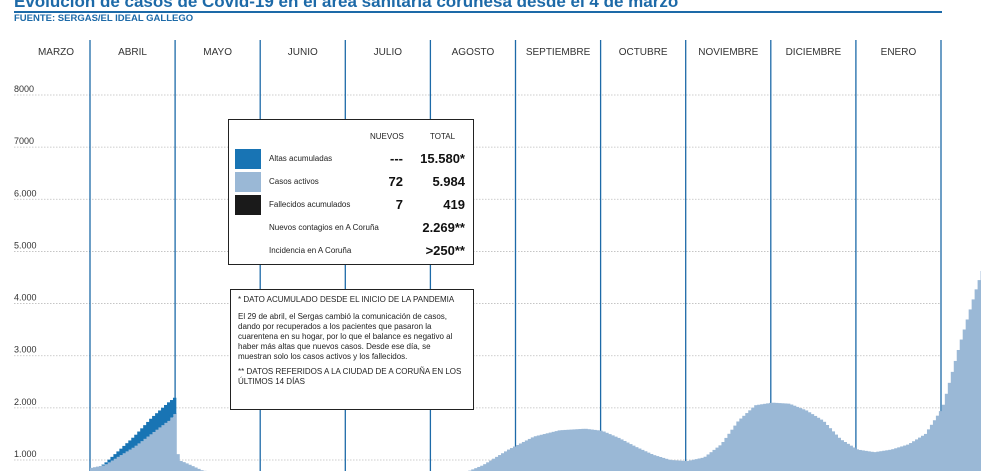 The height and width of the screenshot is (471, 981). Describe the element at coordinates (294, 181) in the screenshot. I see `legend-label: Casos activos` at that location.